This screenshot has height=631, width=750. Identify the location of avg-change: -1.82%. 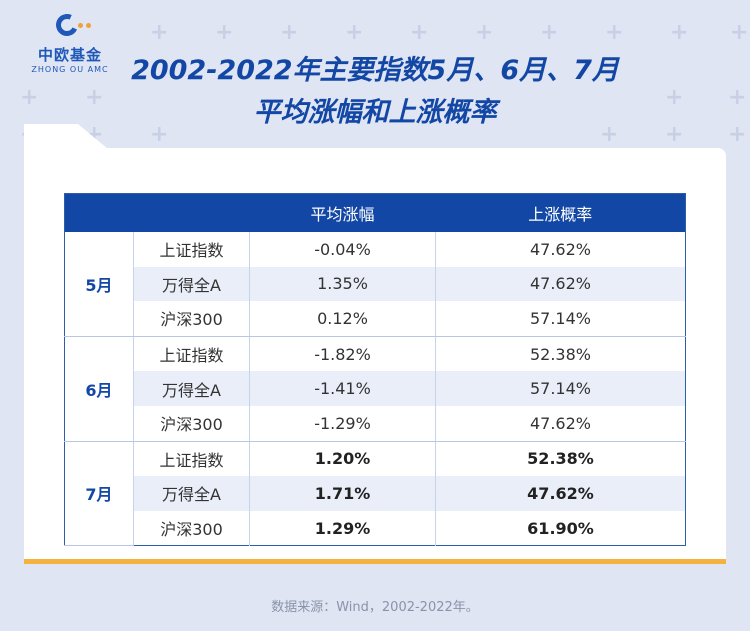
(342, 354).